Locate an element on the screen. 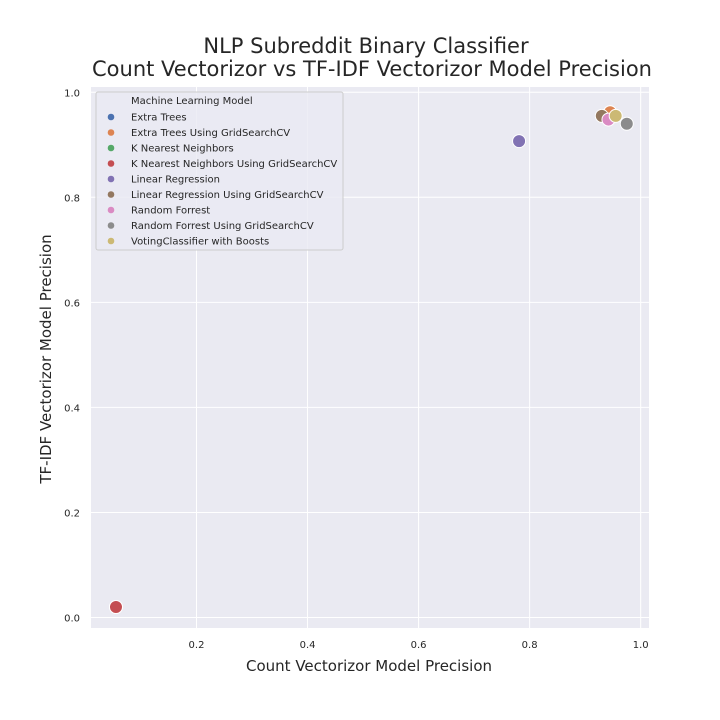 The image size is (720, 720). x-tick-label: 1.0 is located at coordinates (641, 645).